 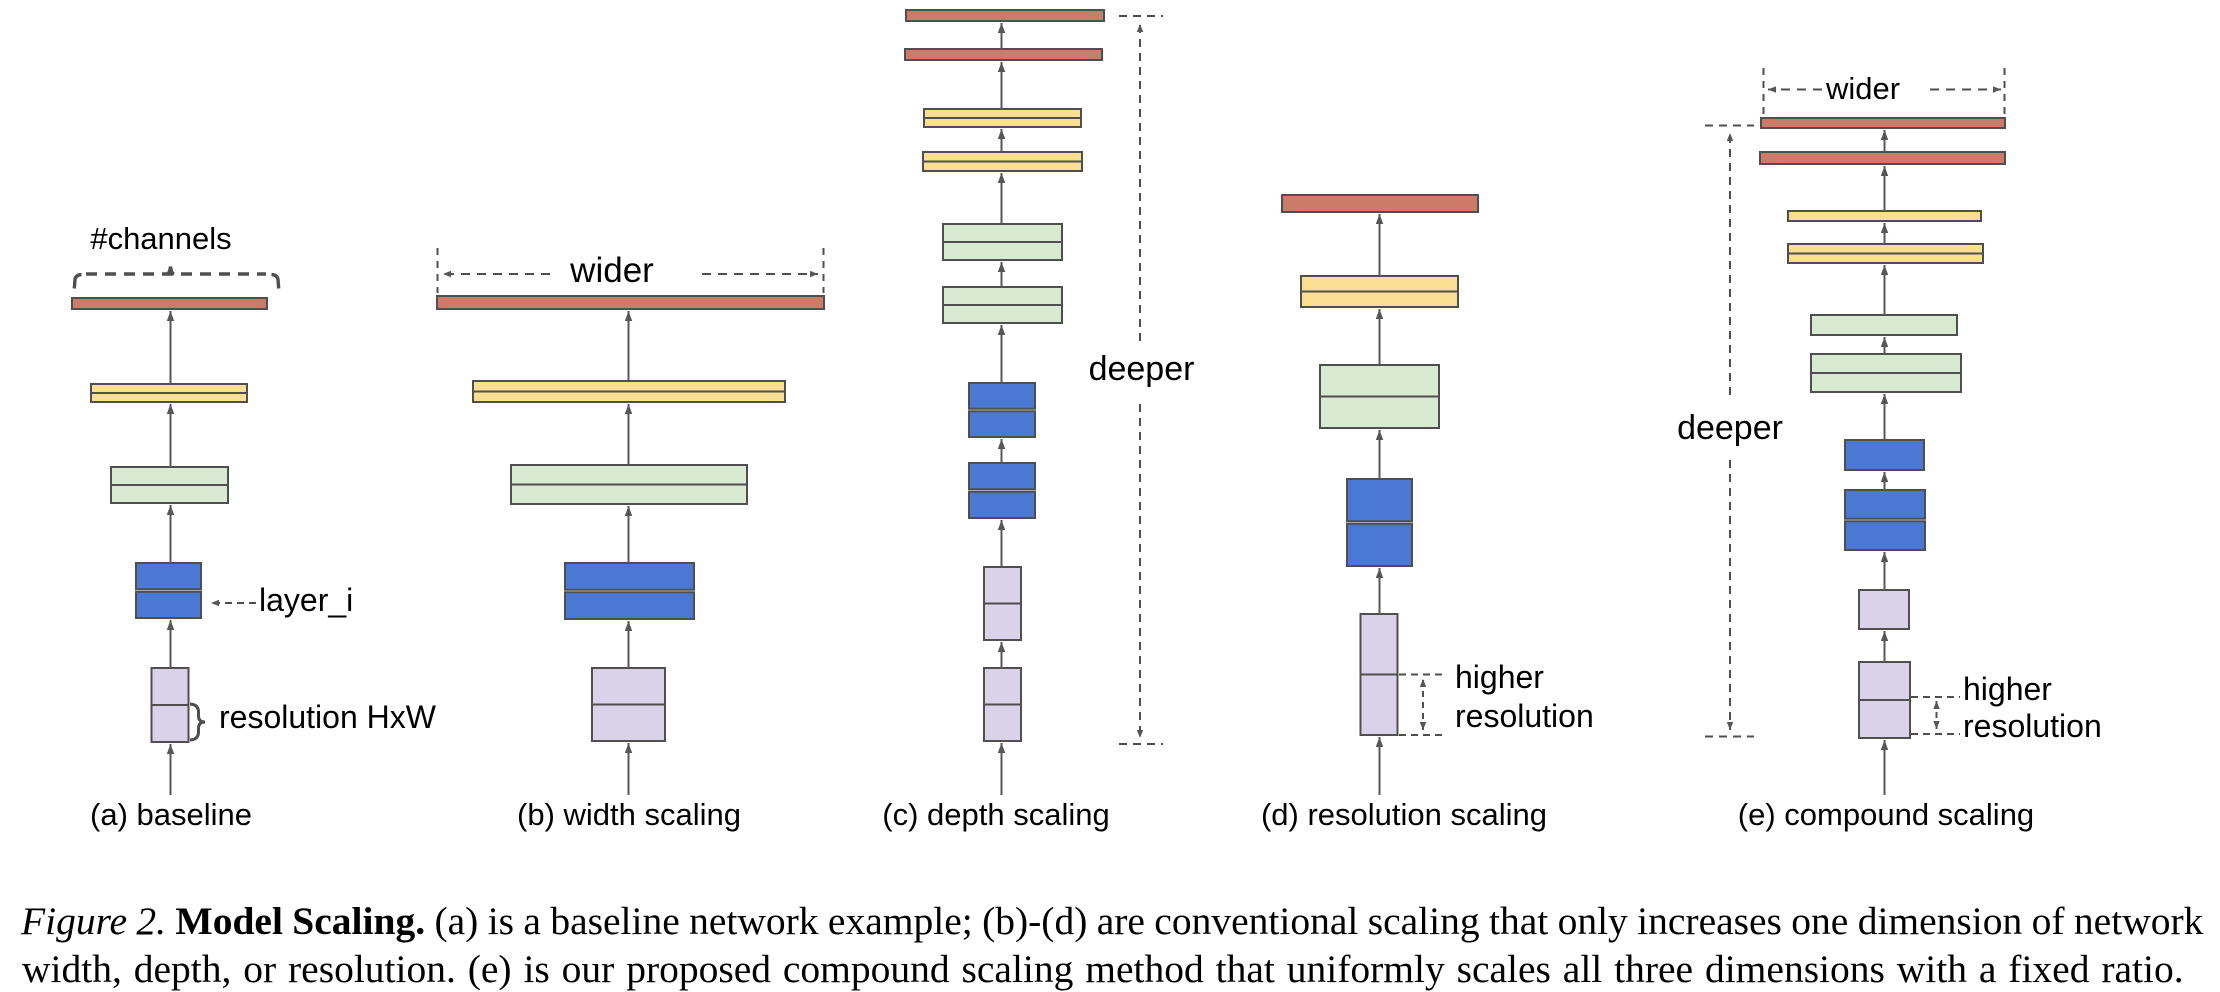 What do you see at coordinates (629, 814) in the screenshot?
I see `svg-text: (b) width scaling` at bounding box center [629, 814].